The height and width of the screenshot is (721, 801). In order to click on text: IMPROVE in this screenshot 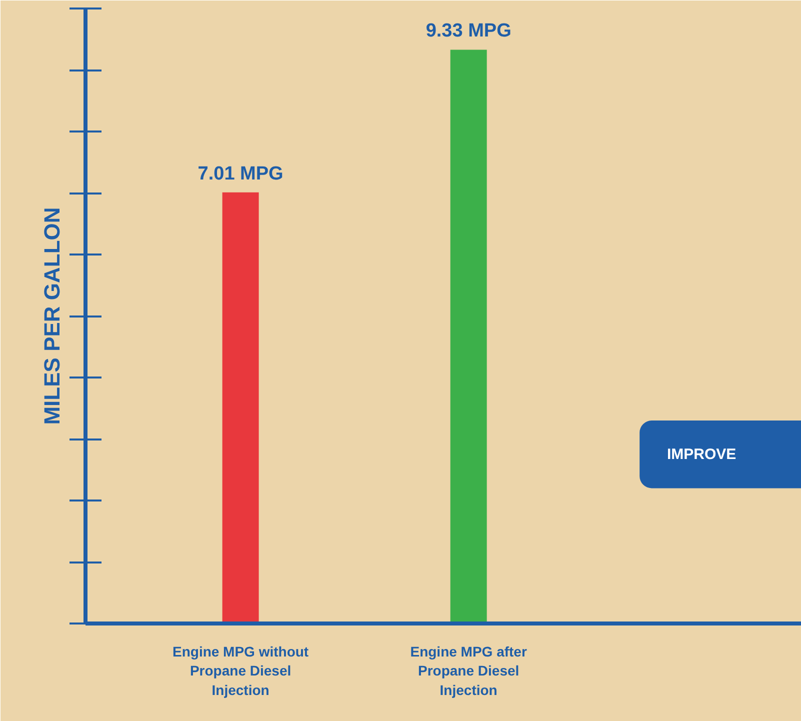, I will do `click(701, 454)`.